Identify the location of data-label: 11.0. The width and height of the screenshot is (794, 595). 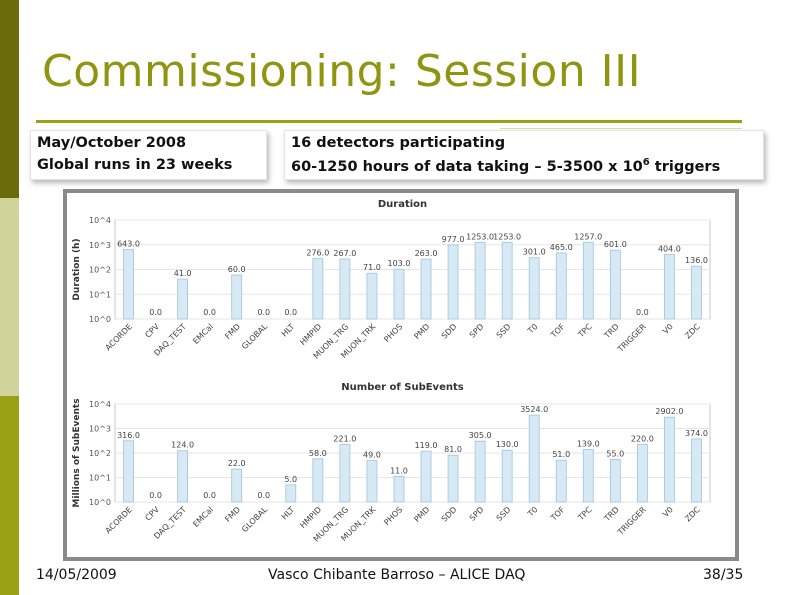
(399, 470).